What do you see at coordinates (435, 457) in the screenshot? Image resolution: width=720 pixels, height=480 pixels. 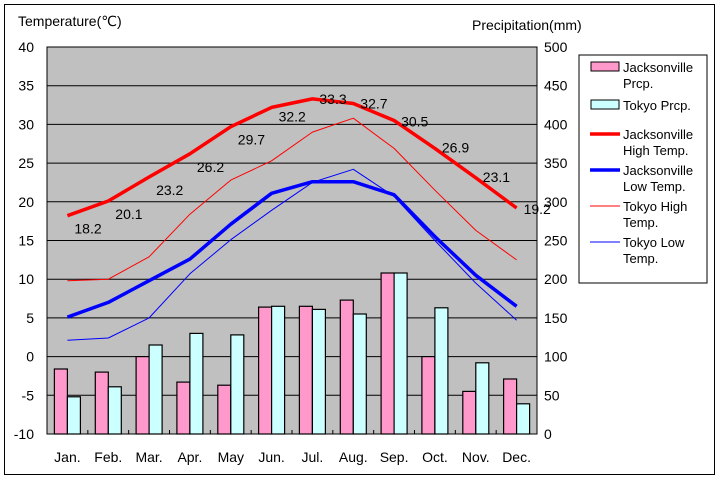 I see `x-axis-label: Oct.` at bounding box center [435, 457].